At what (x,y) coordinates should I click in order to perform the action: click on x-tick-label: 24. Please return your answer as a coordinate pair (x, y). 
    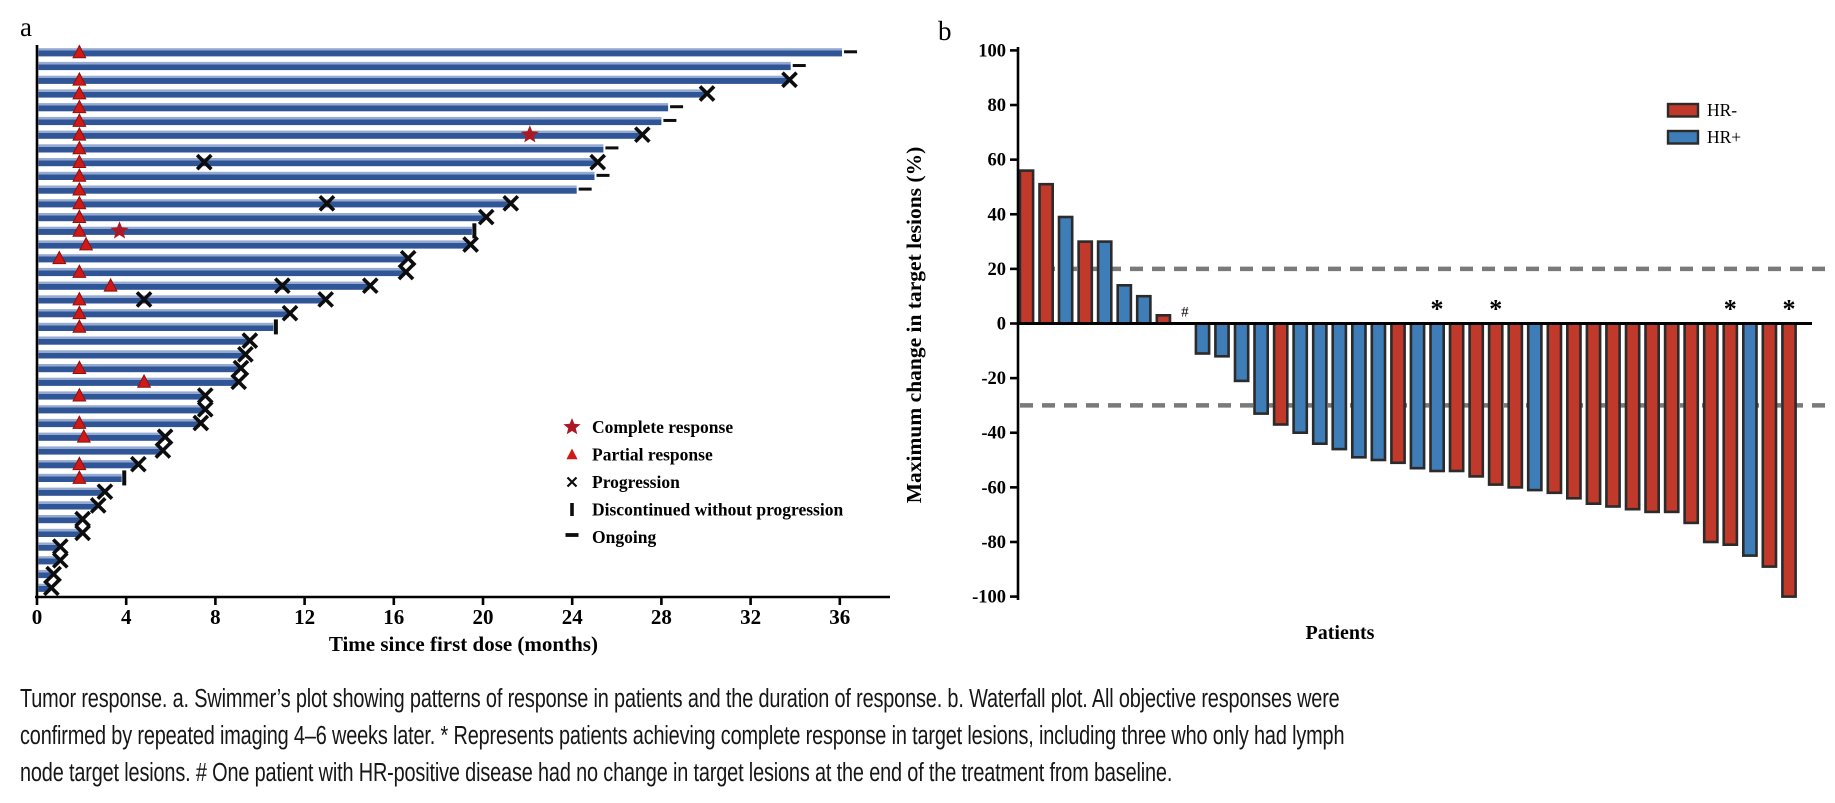
    Looking at the image, I should click on (573, 617).